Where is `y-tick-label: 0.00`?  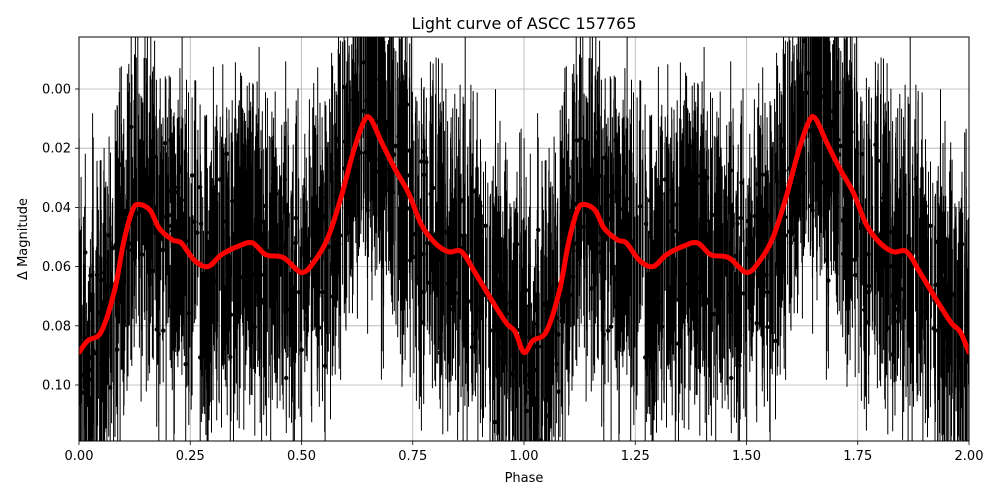 y-tick-label: 0.00 is located at coordinates (56, 90).